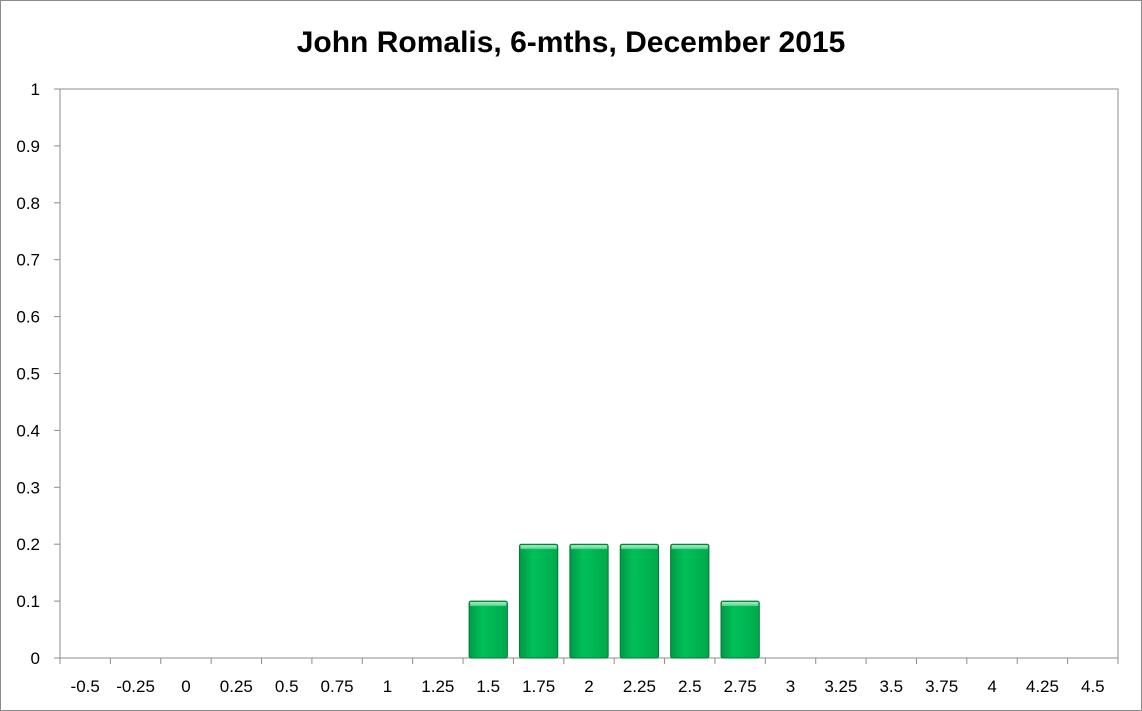 The width and height of the screenshot is (1142, 711). What do you see at coordinates (437, 686) in the screenshot?
I see `x-tick-label: 1.25` at bounding box center [437, 686].